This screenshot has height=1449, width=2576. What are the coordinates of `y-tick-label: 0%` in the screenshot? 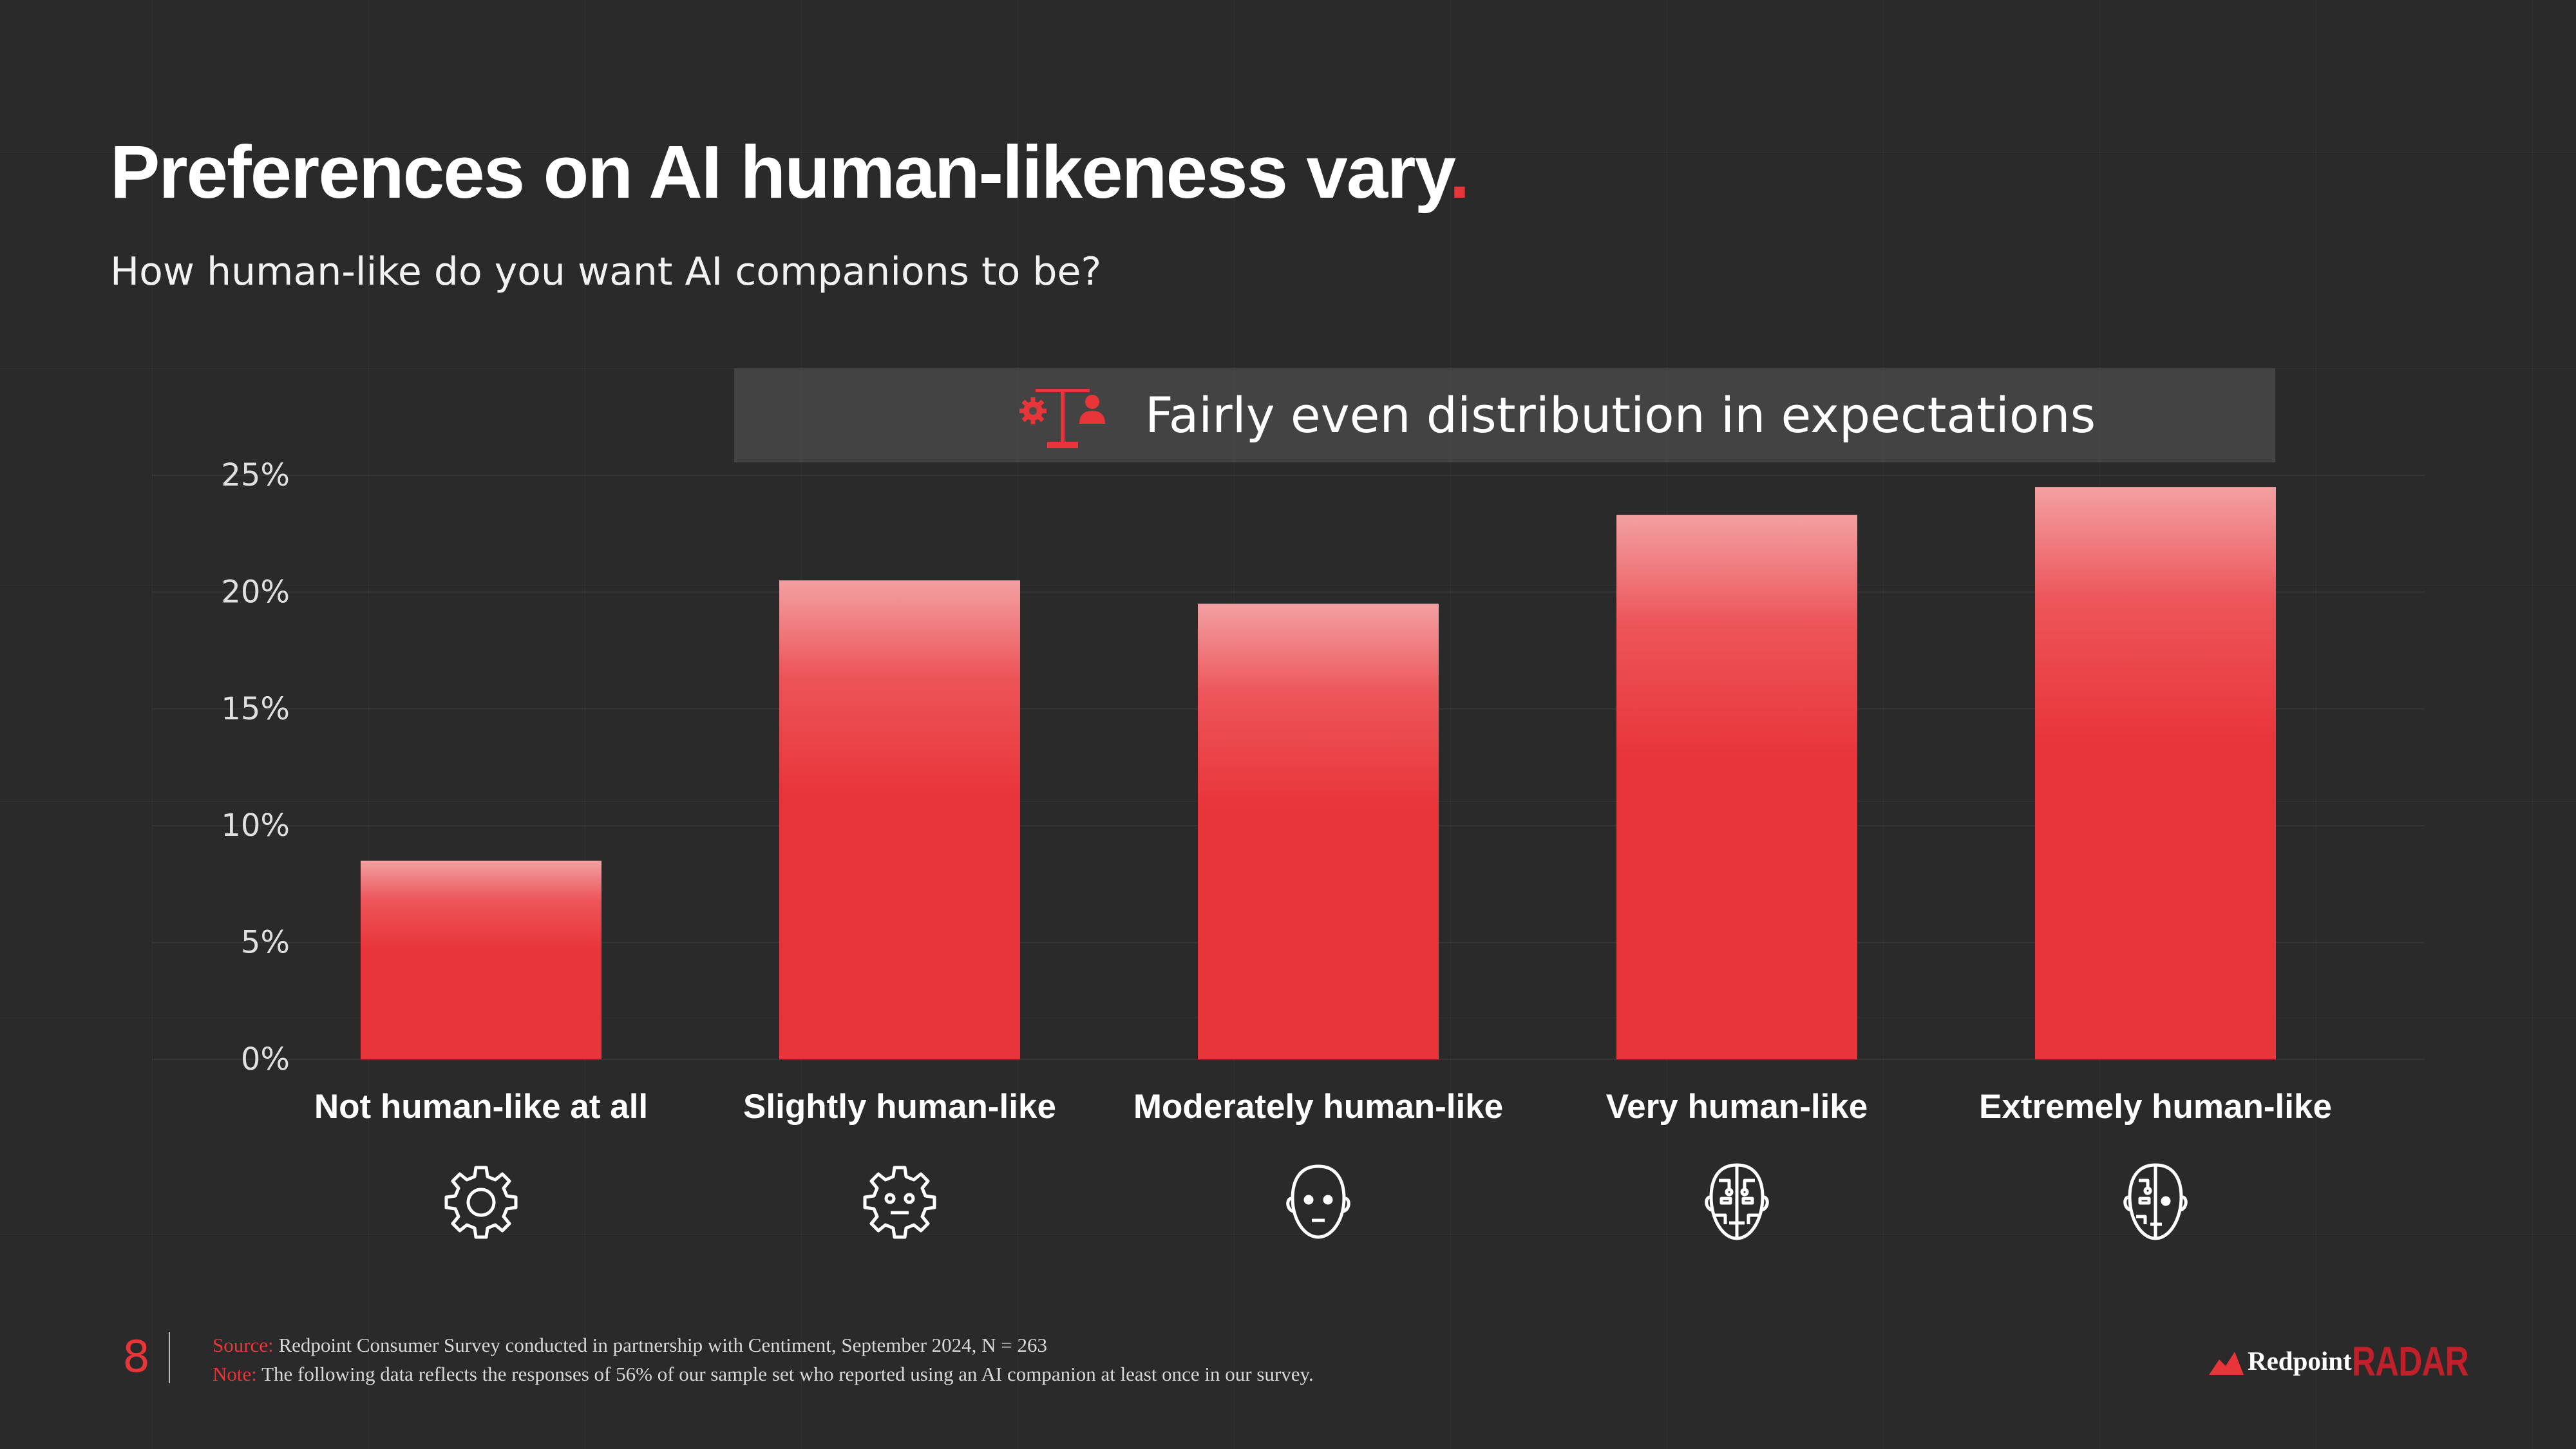 It's located at (265, 1059).